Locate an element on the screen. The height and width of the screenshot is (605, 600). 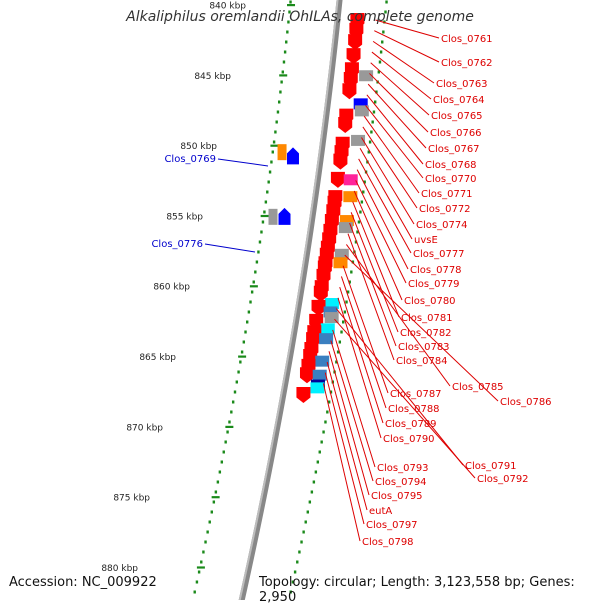
forward-gene-label: Clos_0791 is located at coordinates (491, 466).